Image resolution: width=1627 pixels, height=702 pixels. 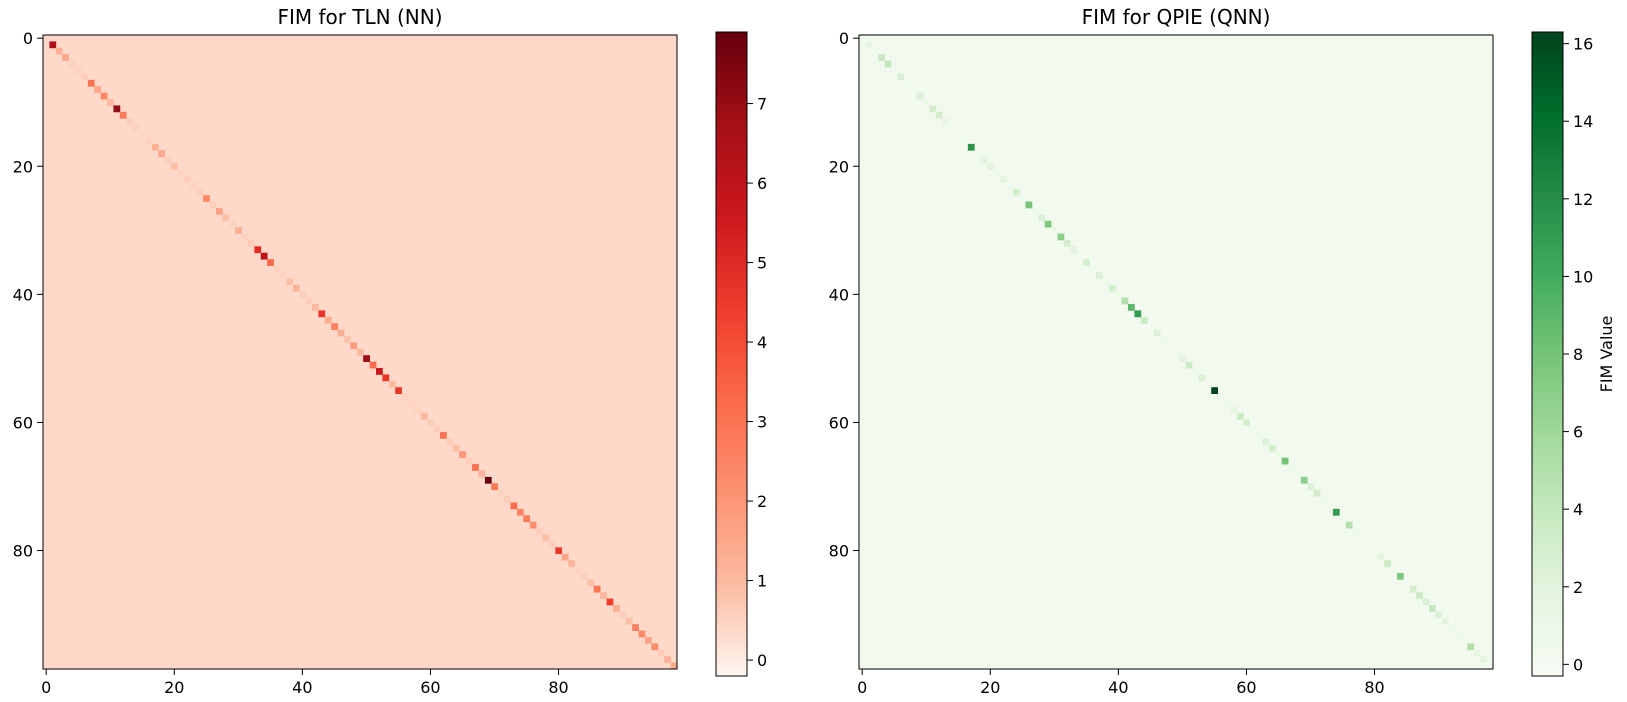 What do you see at coordinates (990, 687) in the screenshot?
I see `x-tick-label: 20` at bounding box center [990, 687].